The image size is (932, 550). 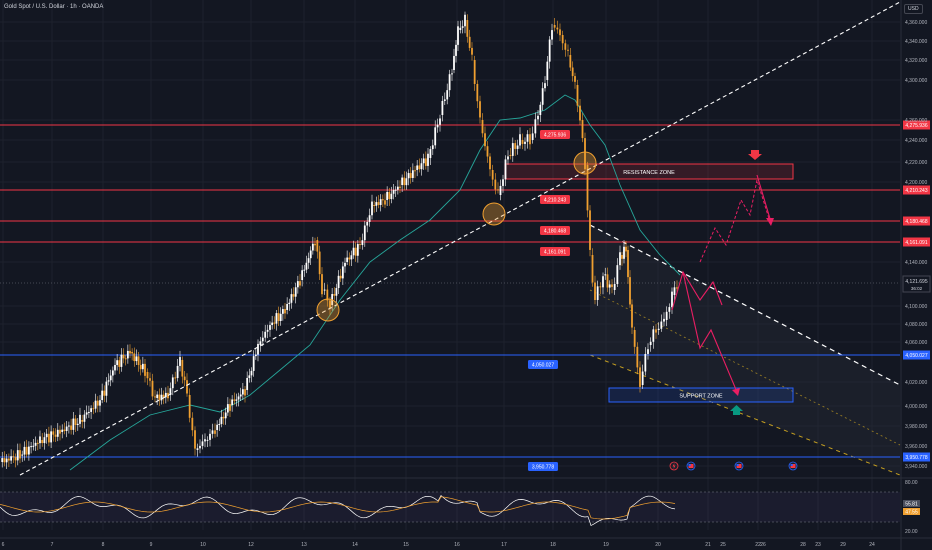 What do you see at coordinates (733, 466) in the screenshot?
I see `event-icons` at bounding box center [733, 466].